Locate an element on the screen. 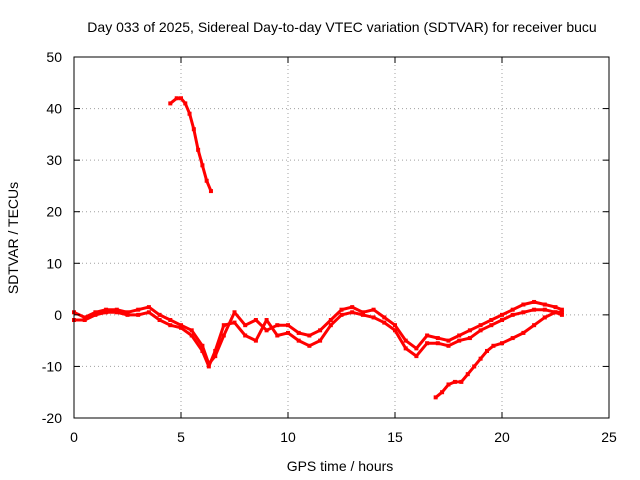 This screenshot has height=480, width=640. series-line-track-c is located at coordinates (190, 144).